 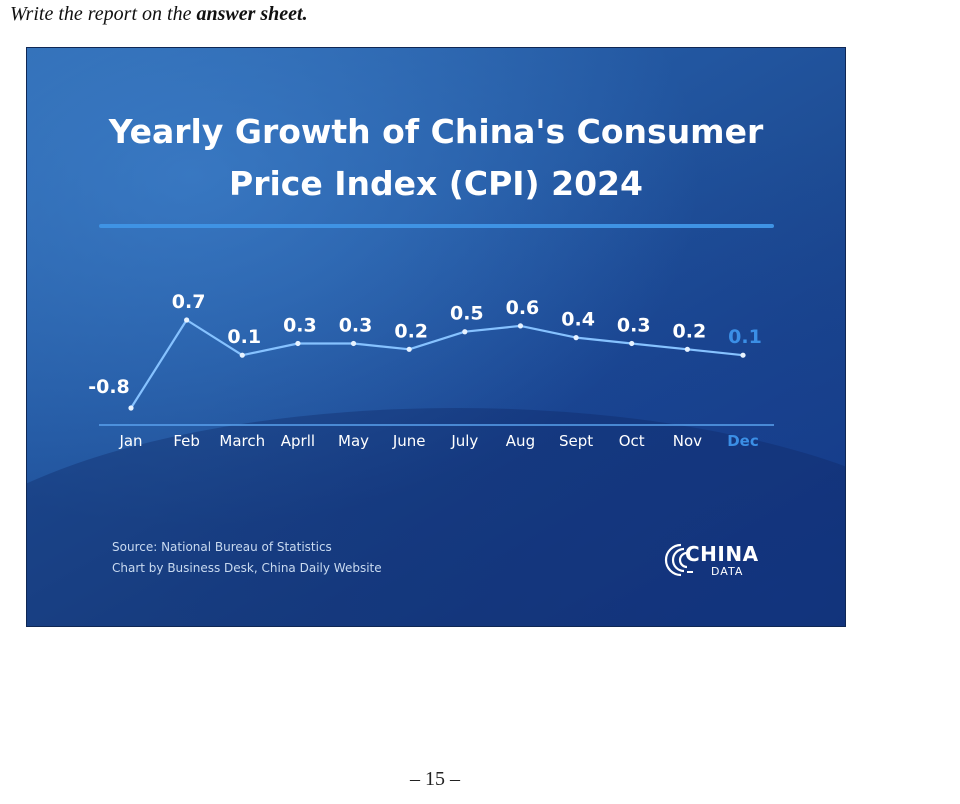 I want to click on instruction-emphasis: answer sheet., so click(x=252, y=14).